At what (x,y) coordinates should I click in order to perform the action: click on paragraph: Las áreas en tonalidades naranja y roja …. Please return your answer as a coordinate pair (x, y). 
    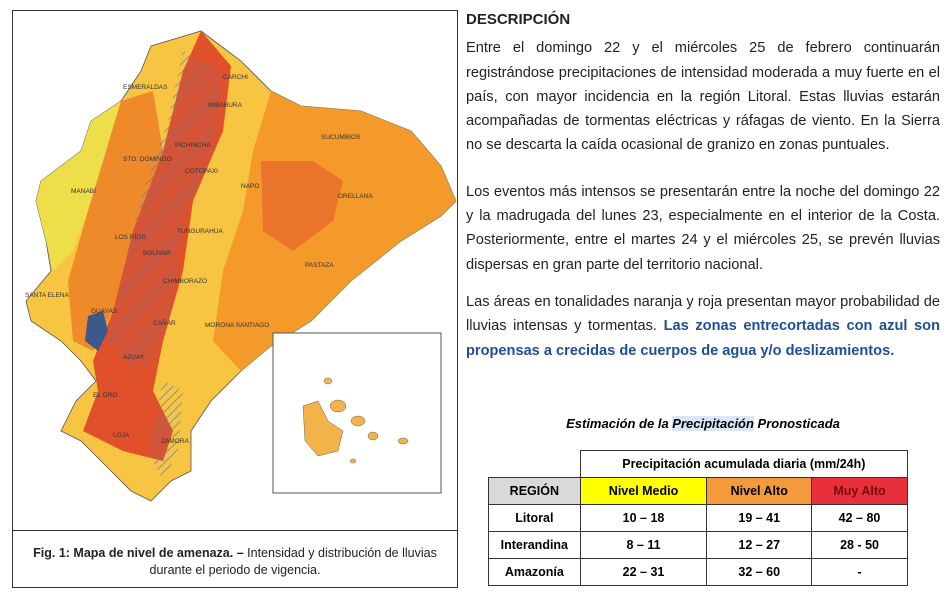
    Looking at the image, I should click on (703, 326).